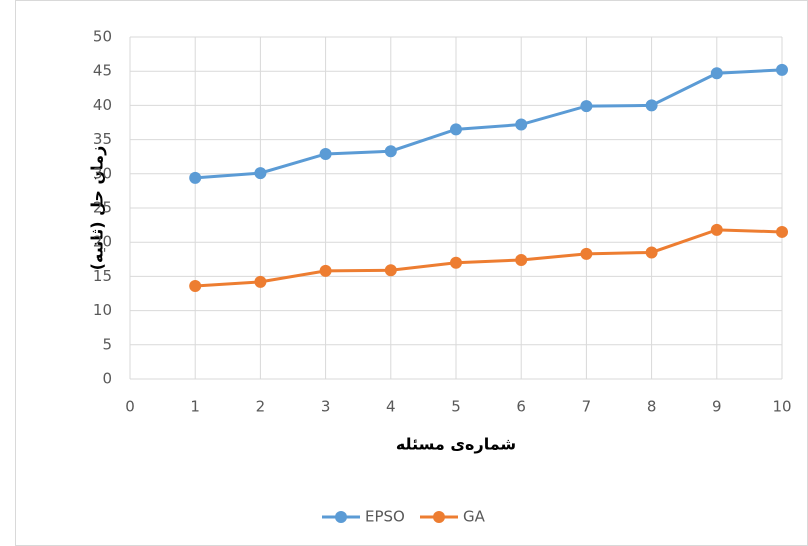 The width and height of the screenshot is (808, 546). Describe the element at coordinates (587, 407) in the screenshot. I see `x-tick-label: 7` at that location.